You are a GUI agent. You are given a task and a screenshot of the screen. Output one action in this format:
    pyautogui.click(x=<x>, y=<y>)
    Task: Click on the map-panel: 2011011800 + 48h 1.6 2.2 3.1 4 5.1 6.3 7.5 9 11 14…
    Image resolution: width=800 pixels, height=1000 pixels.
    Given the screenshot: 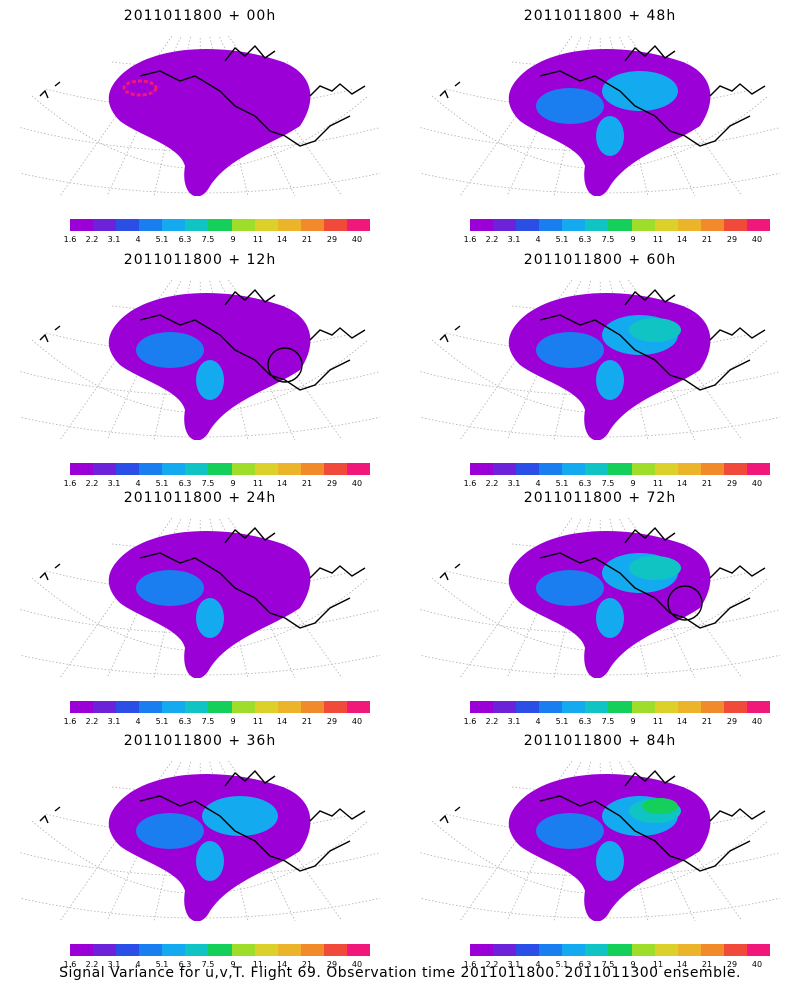 What is the action you would take?
    pyautogui.click(x=600, y=126)
    